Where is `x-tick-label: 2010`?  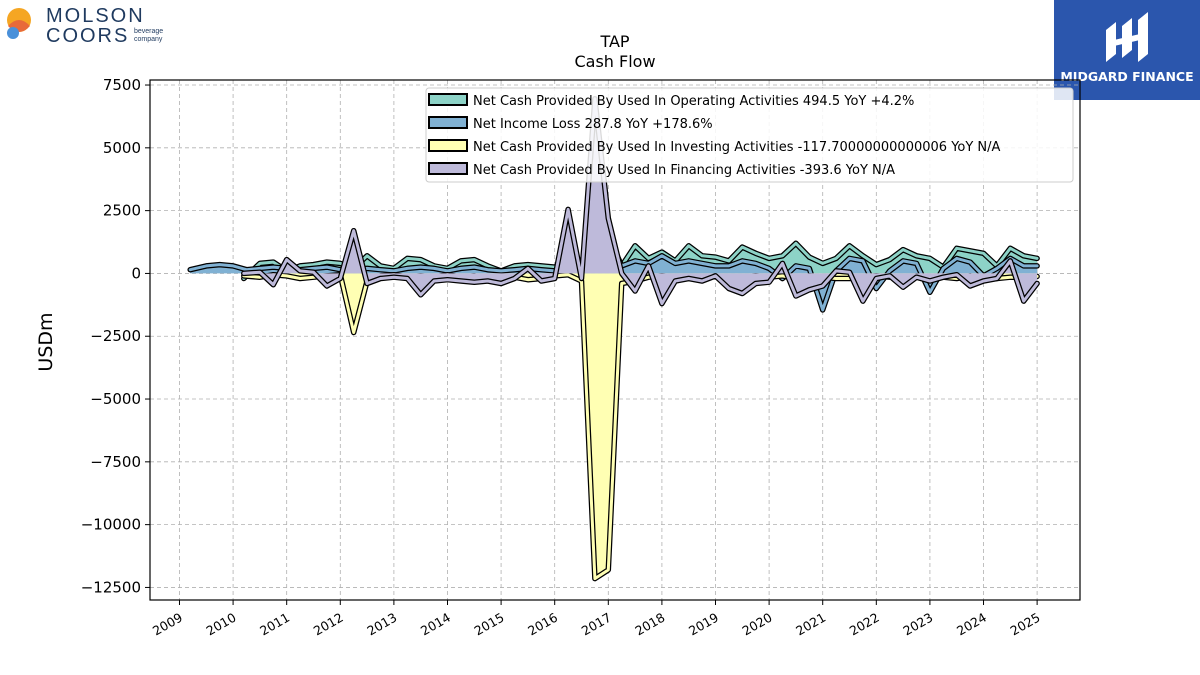 x-tick-label: 2010 is located at coordinates (221, 624).